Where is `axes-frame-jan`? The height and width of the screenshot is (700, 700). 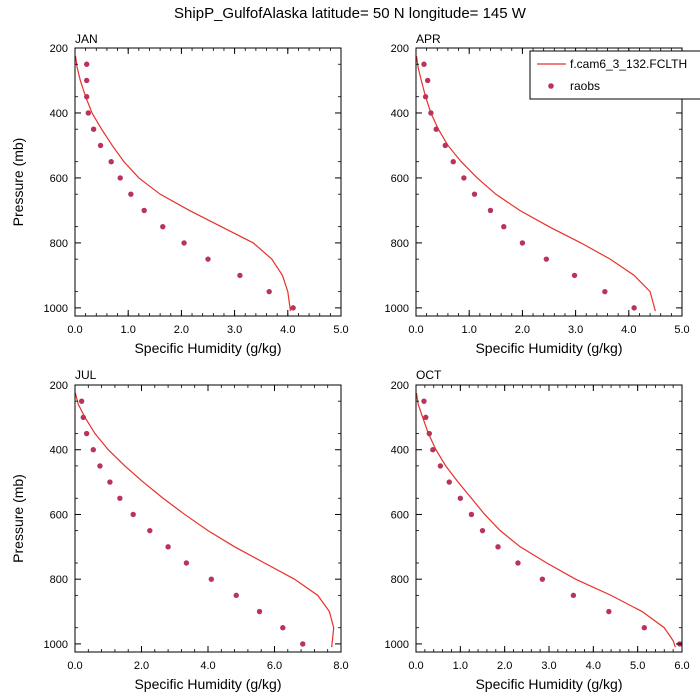 axes-frame-jan is located at coordinates (208, 182).